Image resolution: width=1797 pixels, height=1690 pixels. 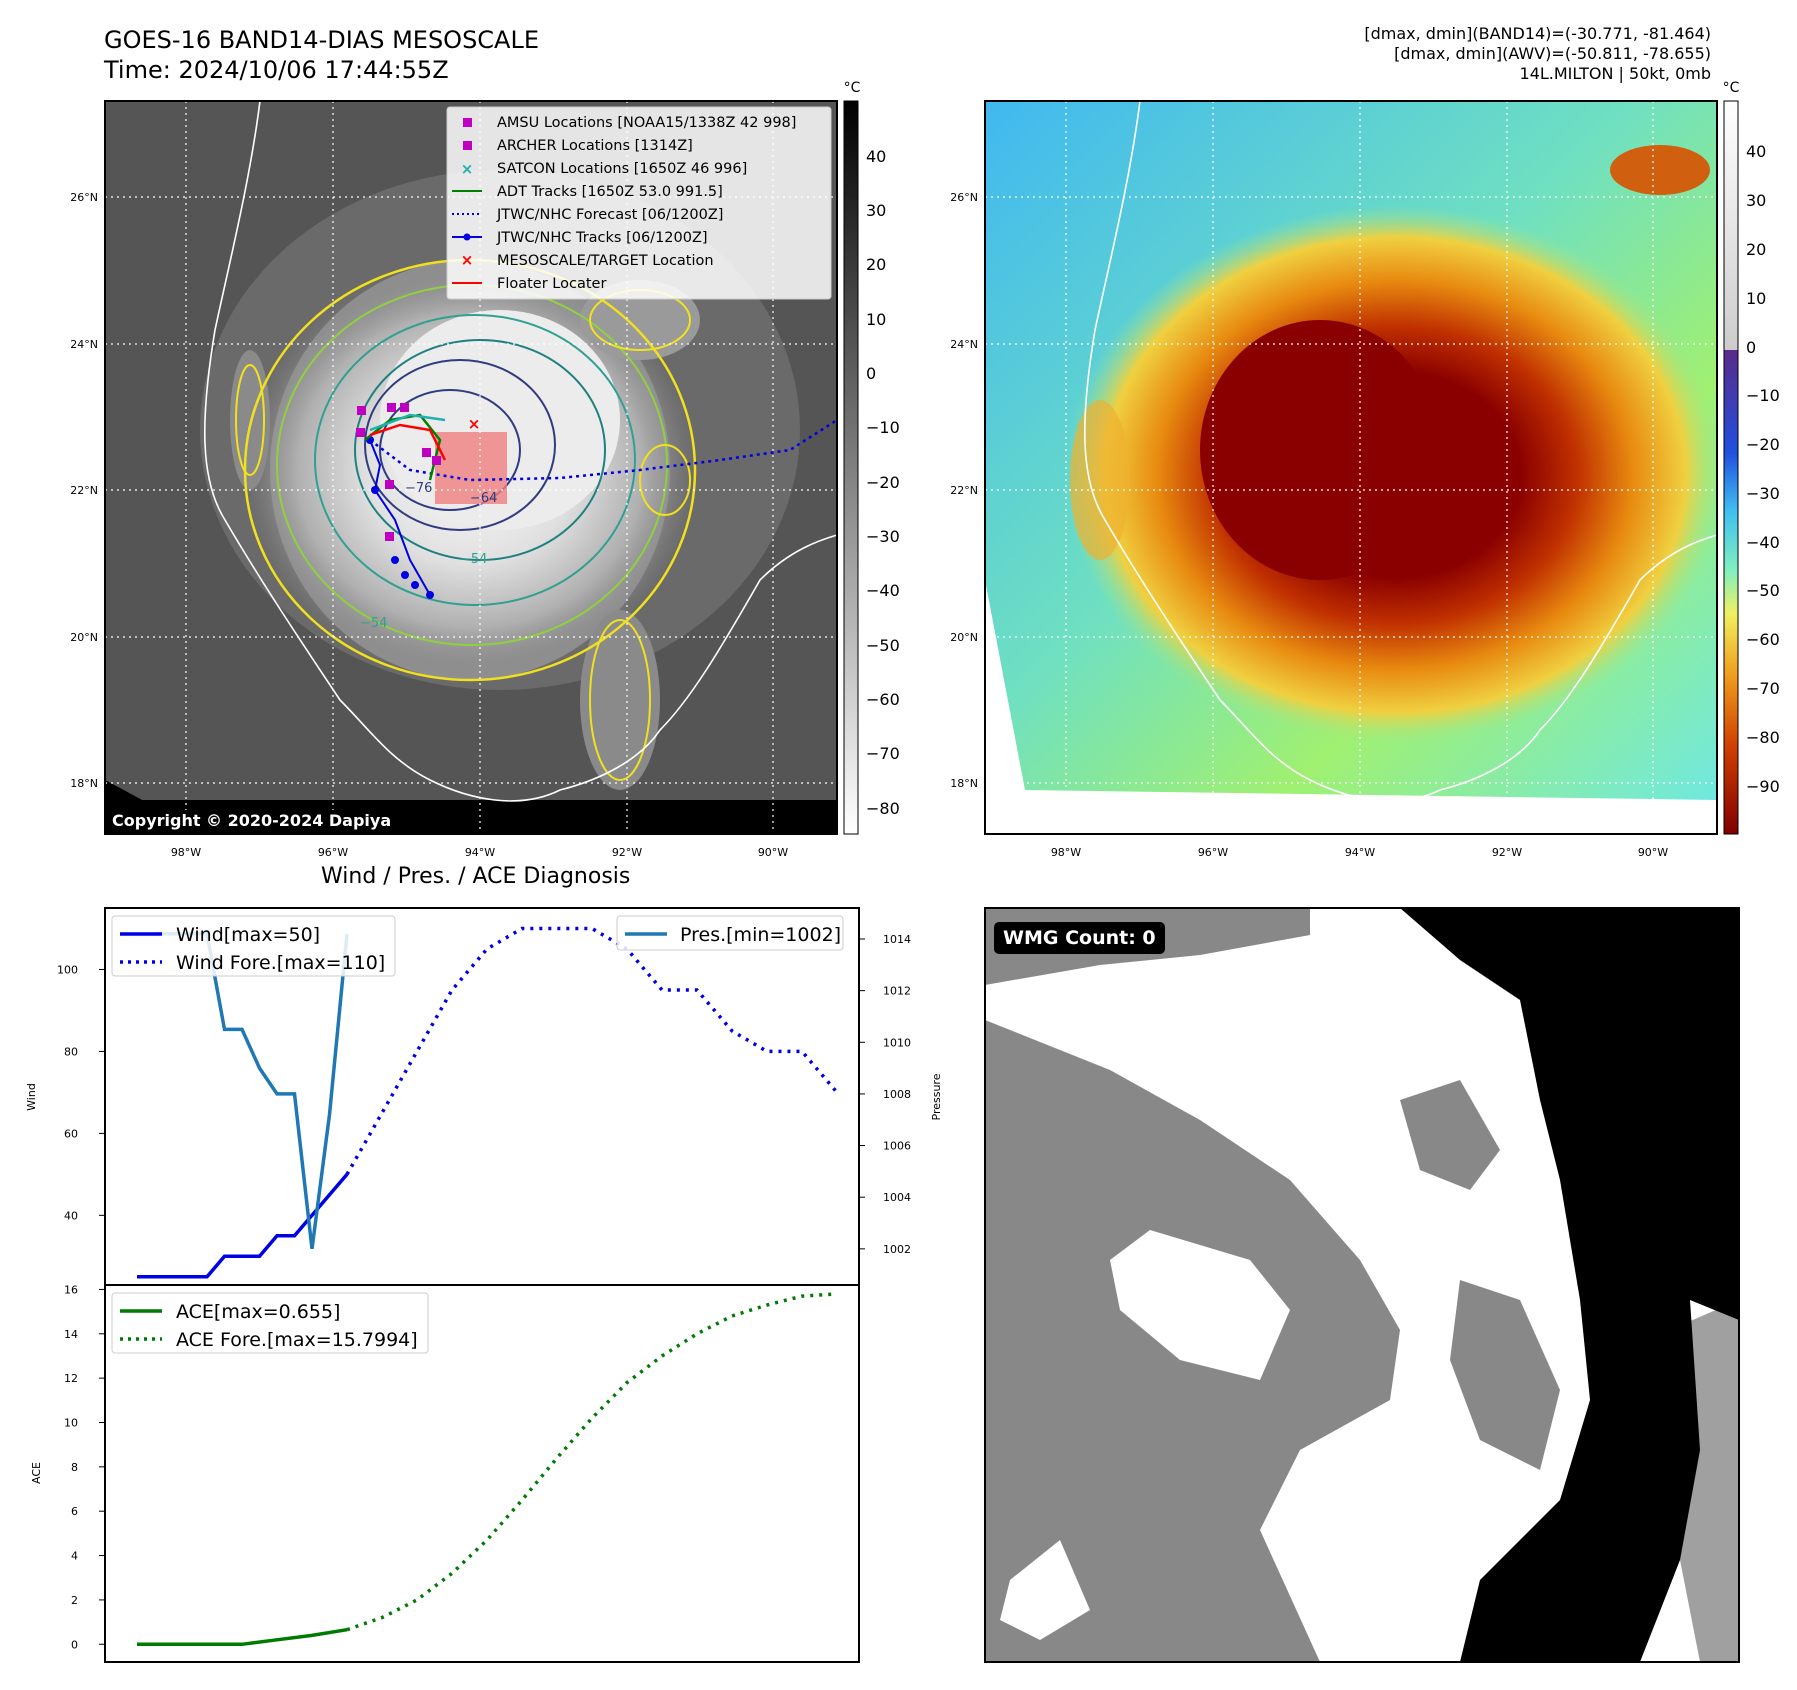 I want to click on ace-series-group, so click(x=487, y=1469).